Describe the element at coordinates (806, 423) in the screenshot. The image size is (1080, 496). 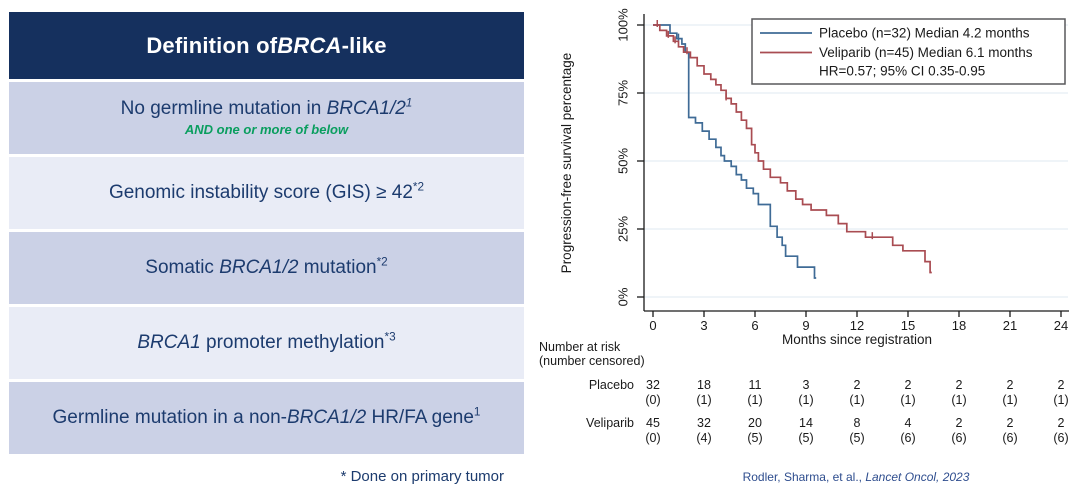
I see `risk-count: 14` at that location.